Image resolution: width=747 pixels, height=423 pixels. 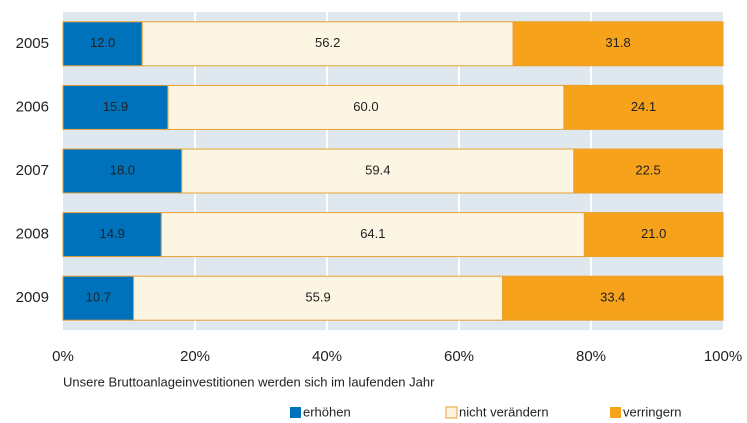 What do you see at coordinates (122, 169) in the screenshot?
I see `value-label: 18.0` at bounding box center [122, 169].